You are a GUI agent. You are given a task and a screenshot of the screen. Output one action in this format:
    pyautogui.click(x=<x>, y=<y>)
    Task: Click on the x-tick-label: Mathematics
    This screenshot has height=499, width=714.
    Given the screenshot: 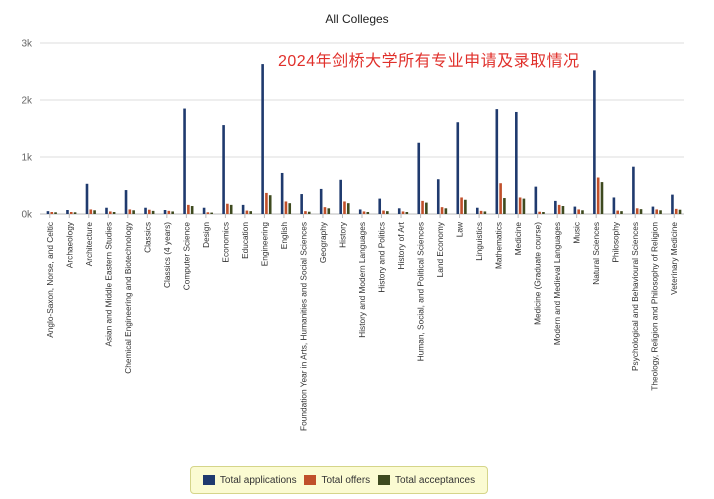 What is the action you would take?
    pyautogui.click(x=499, y=245)
    